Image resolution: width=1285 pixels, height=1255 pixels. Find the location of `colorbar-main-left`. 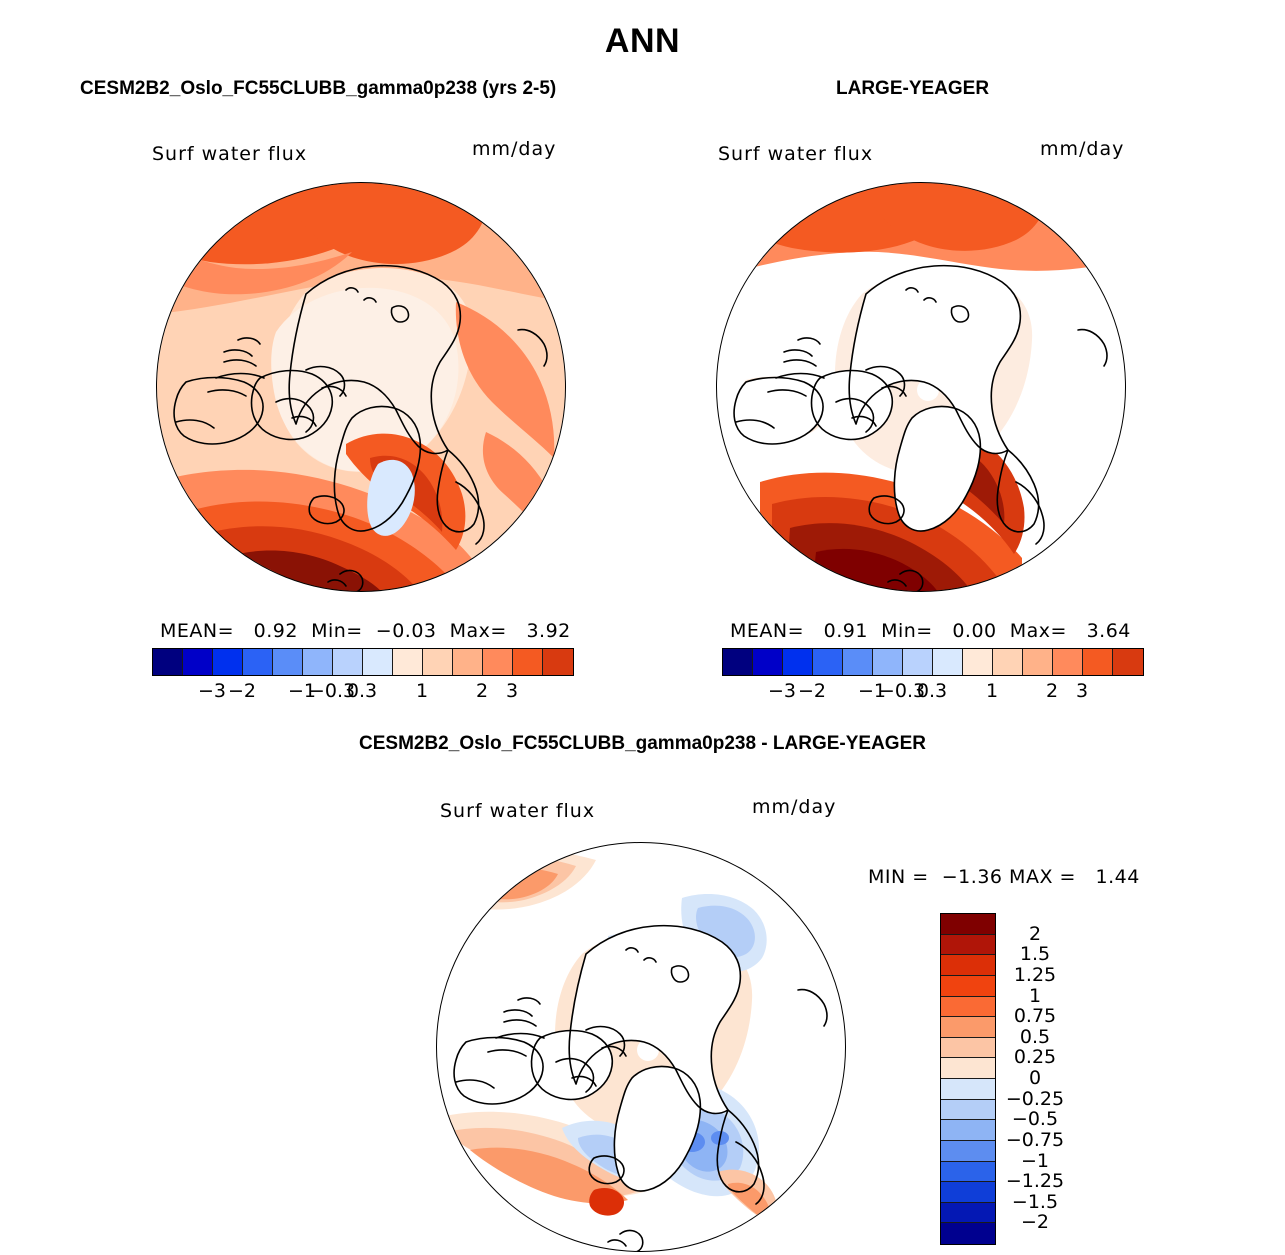

colorbar-main-left is located at coordinates (363, 662).